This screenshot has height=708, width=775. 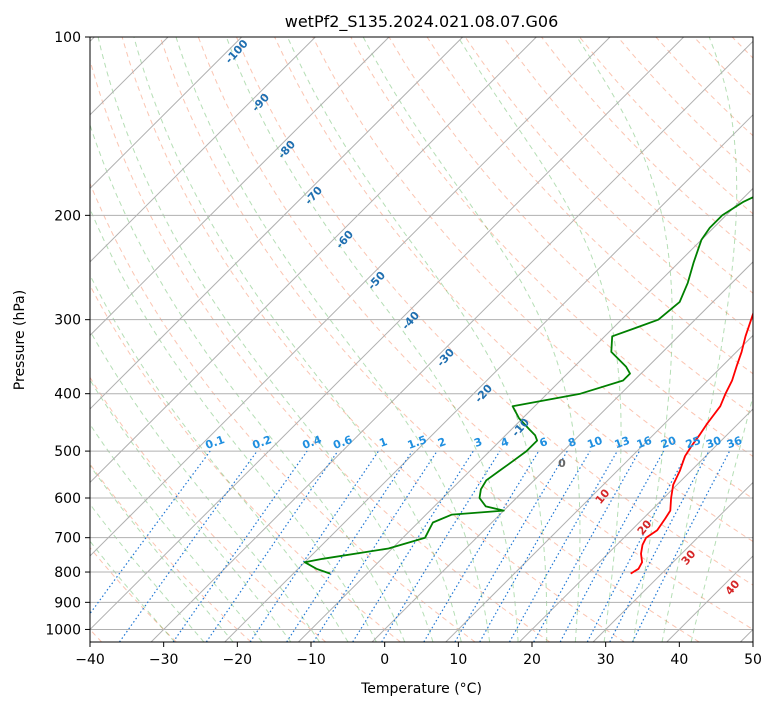 I want to click on mixing-ratio-label: 3, so click(x=478, y=442).